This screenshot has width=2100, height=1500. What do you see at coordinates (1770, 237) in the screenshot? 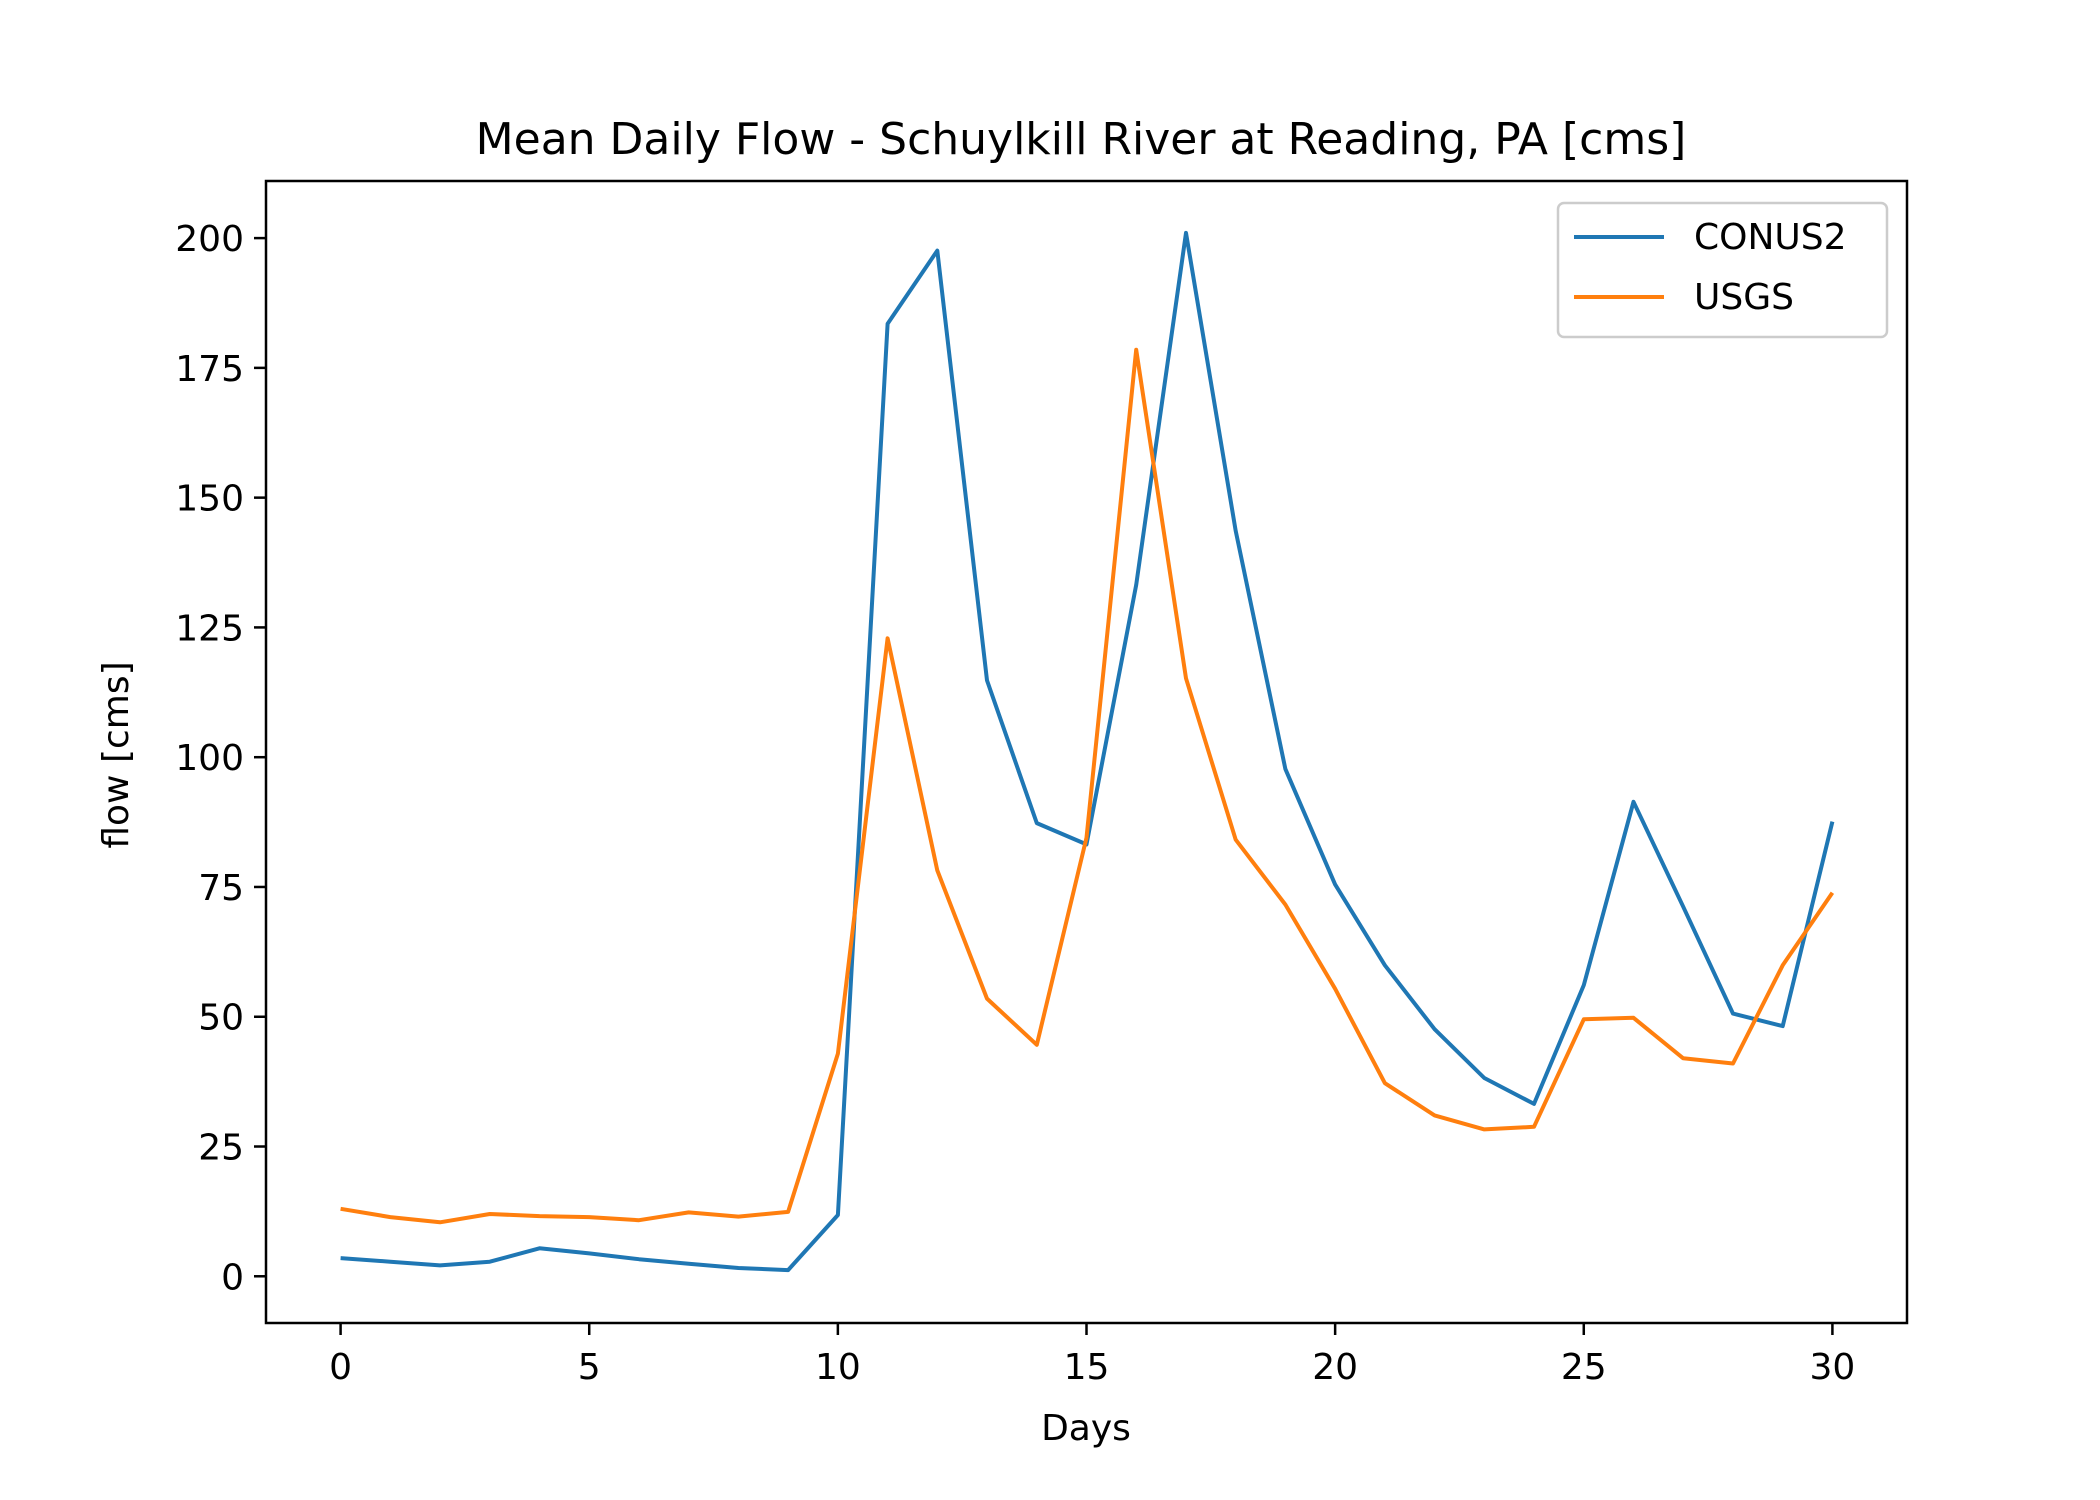
I see `legend-label-conus2: CONUS2` at bounding box center [1770, 237].